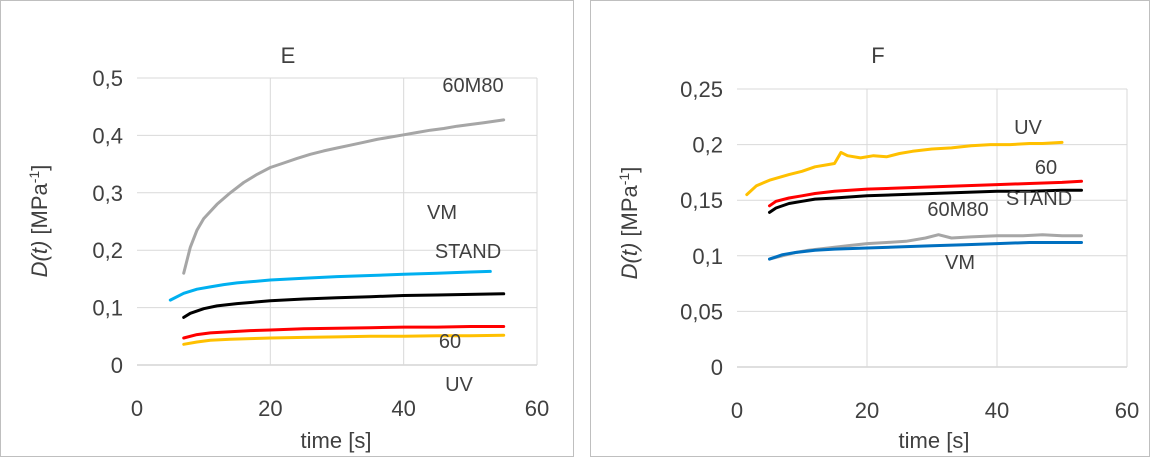  Describe the element at coordinates (701, 89) in the screenshot. I see `y-tick-label: 0,25` at that location.